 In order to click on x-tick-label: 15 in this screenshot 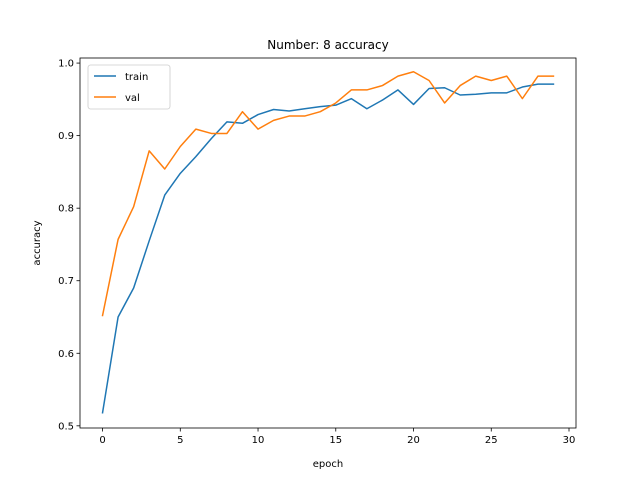, I will do `click(335, 440)`.